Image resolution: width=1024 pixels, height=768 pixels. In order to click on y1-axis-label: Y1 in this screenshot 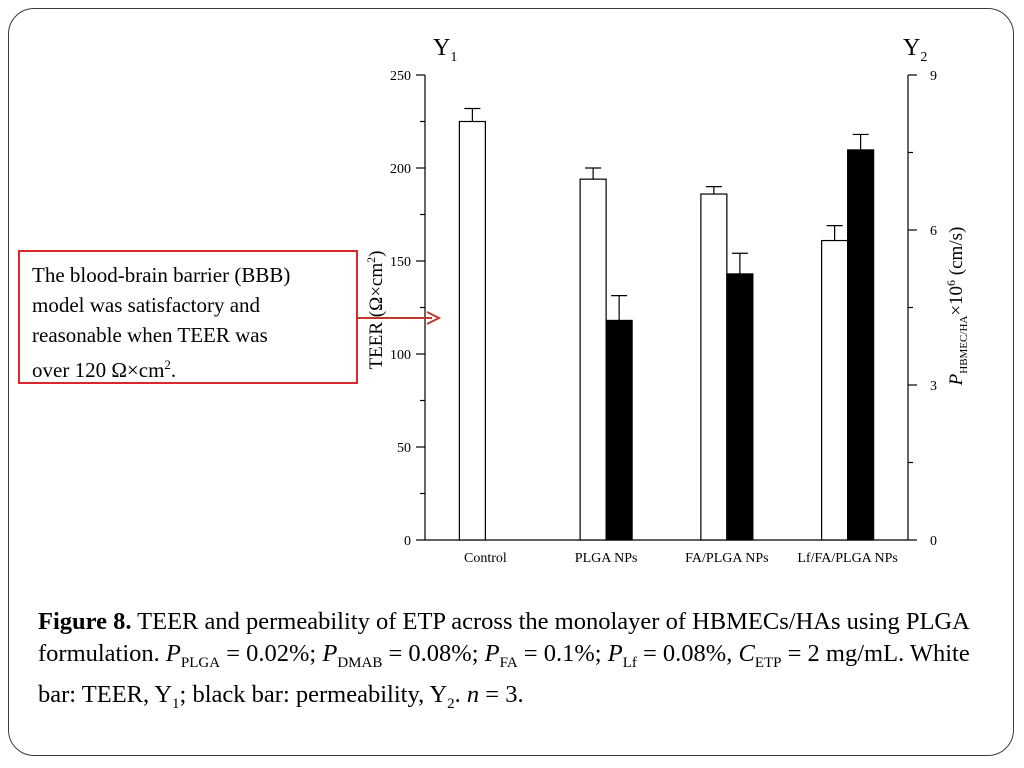, I will do `click(445, 50)`.